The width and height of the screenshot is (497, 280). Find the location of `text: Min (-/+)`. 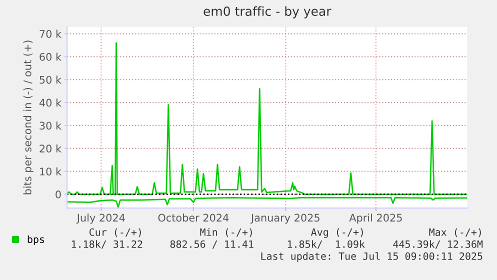

text: Min (-/+) is located at coordinates (226, 233).